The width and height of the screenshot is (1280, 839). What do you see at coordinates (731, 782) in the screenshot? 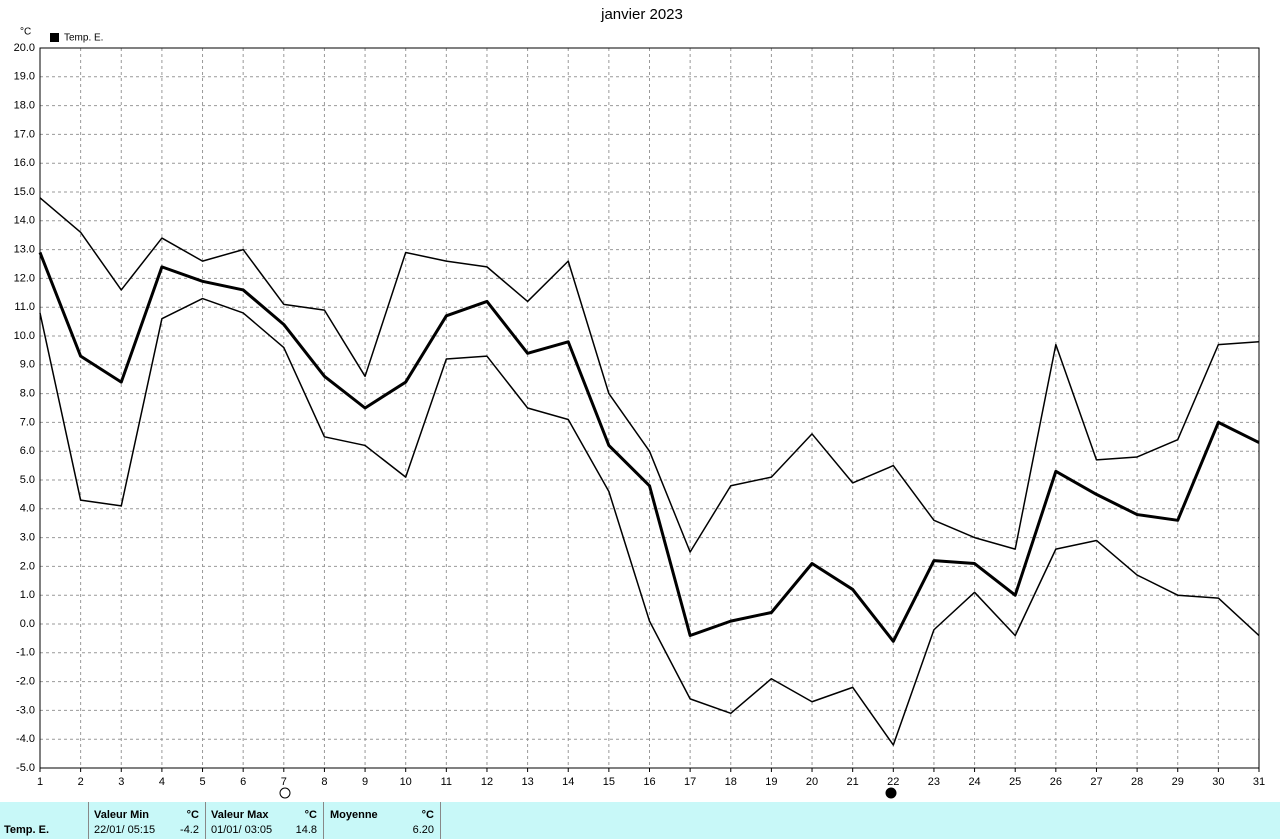
I see `x-tick-label: 18` at bounding box center [731, 782].